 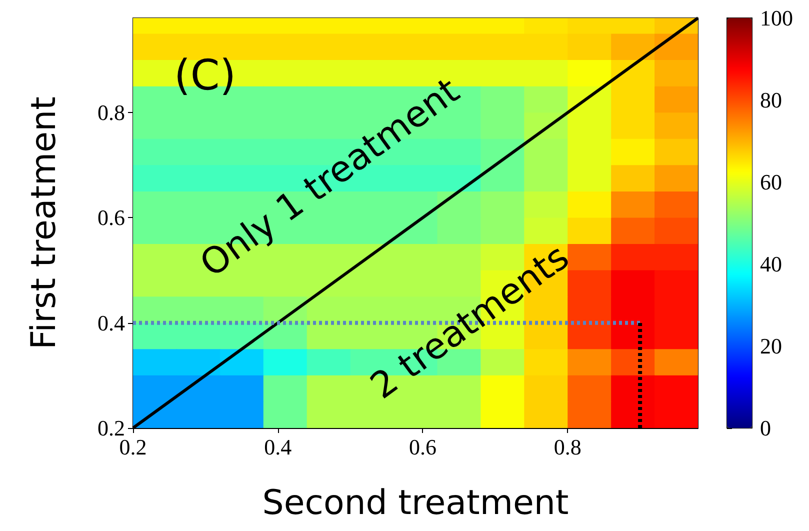 What do you see at coordinates (111, 217) in the screenshot?
I see `y-tick-label: 0.6` at bounding box center [111, 217].